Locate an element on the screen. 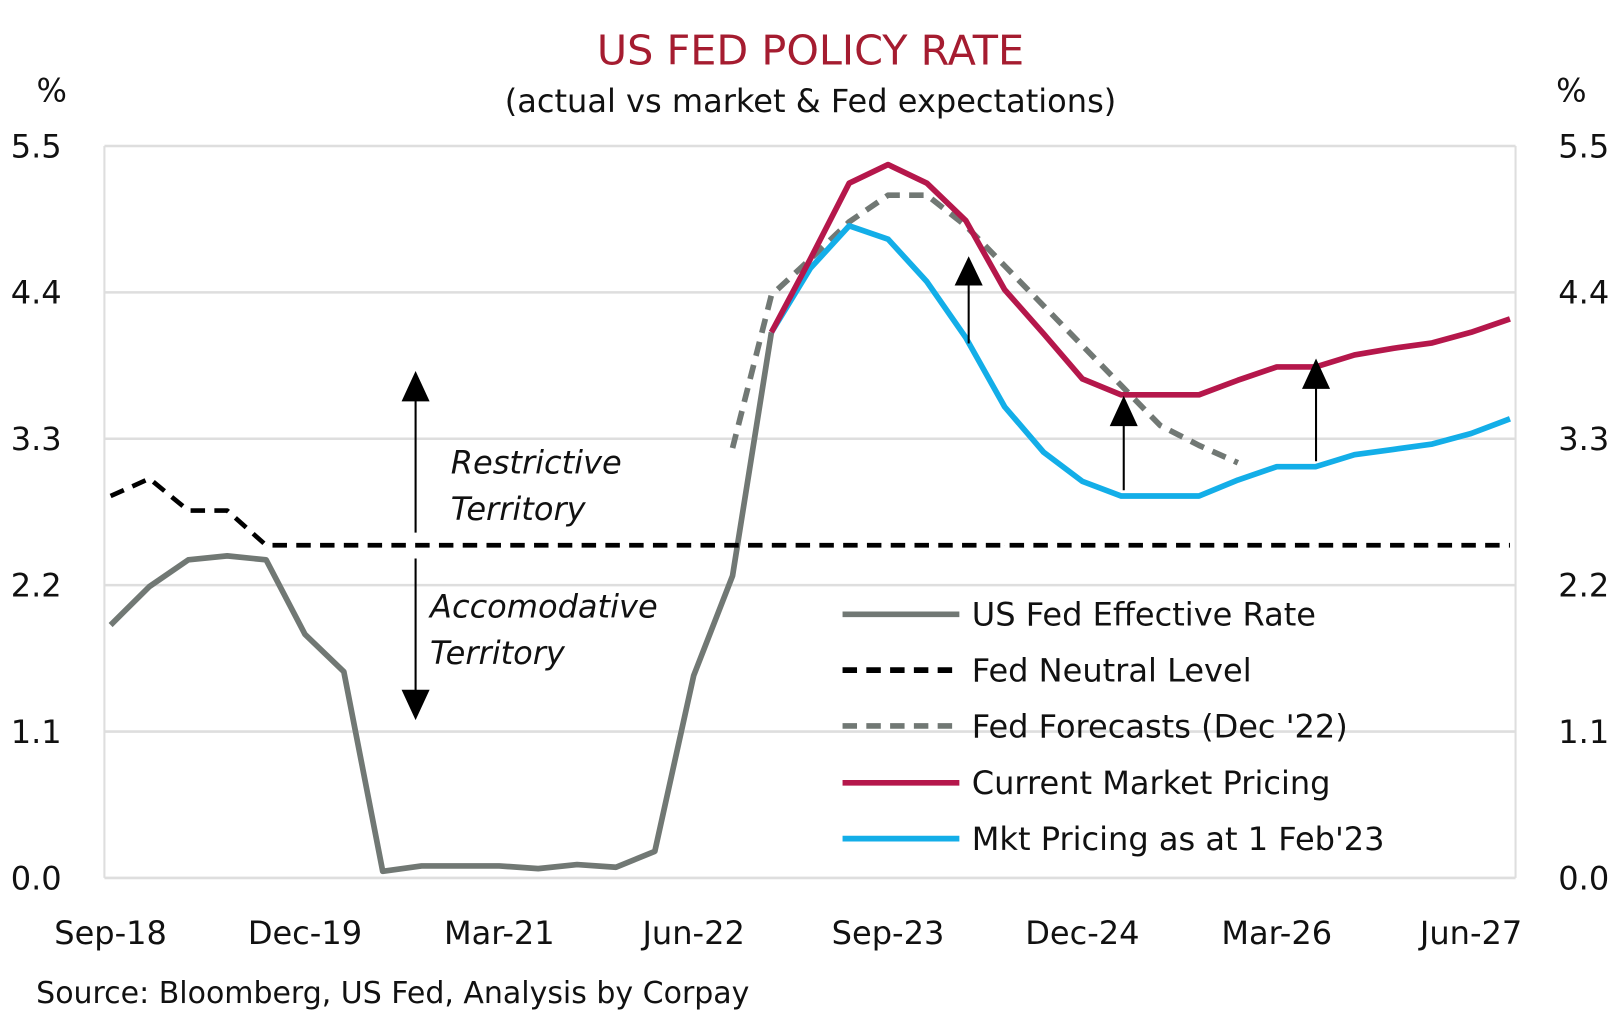  y-tick-label-right: 0.0 is located at coordinates (1583, 878).